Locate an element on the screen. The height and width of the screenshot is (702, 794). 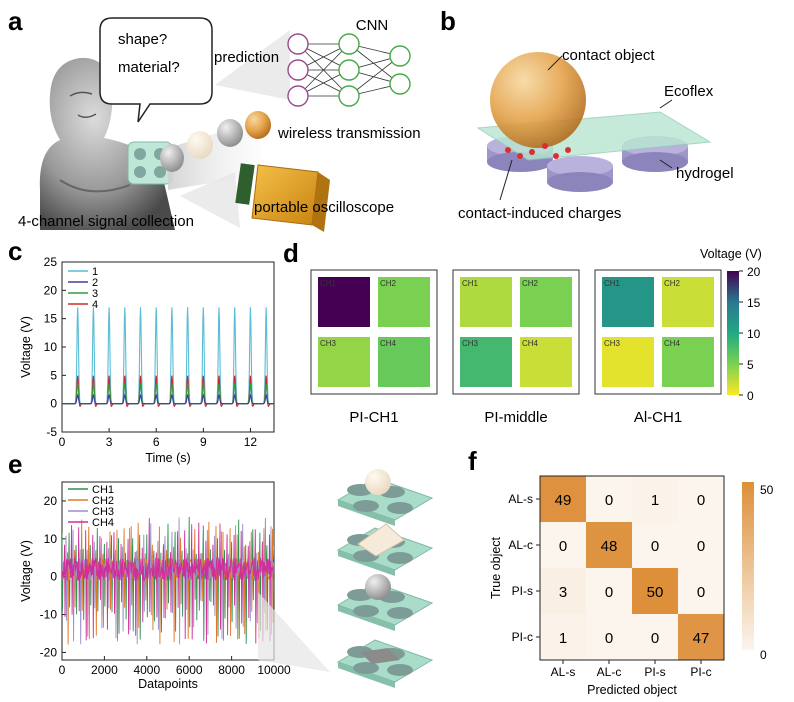
contact-object-sphere is located at coordinates (538, 100).